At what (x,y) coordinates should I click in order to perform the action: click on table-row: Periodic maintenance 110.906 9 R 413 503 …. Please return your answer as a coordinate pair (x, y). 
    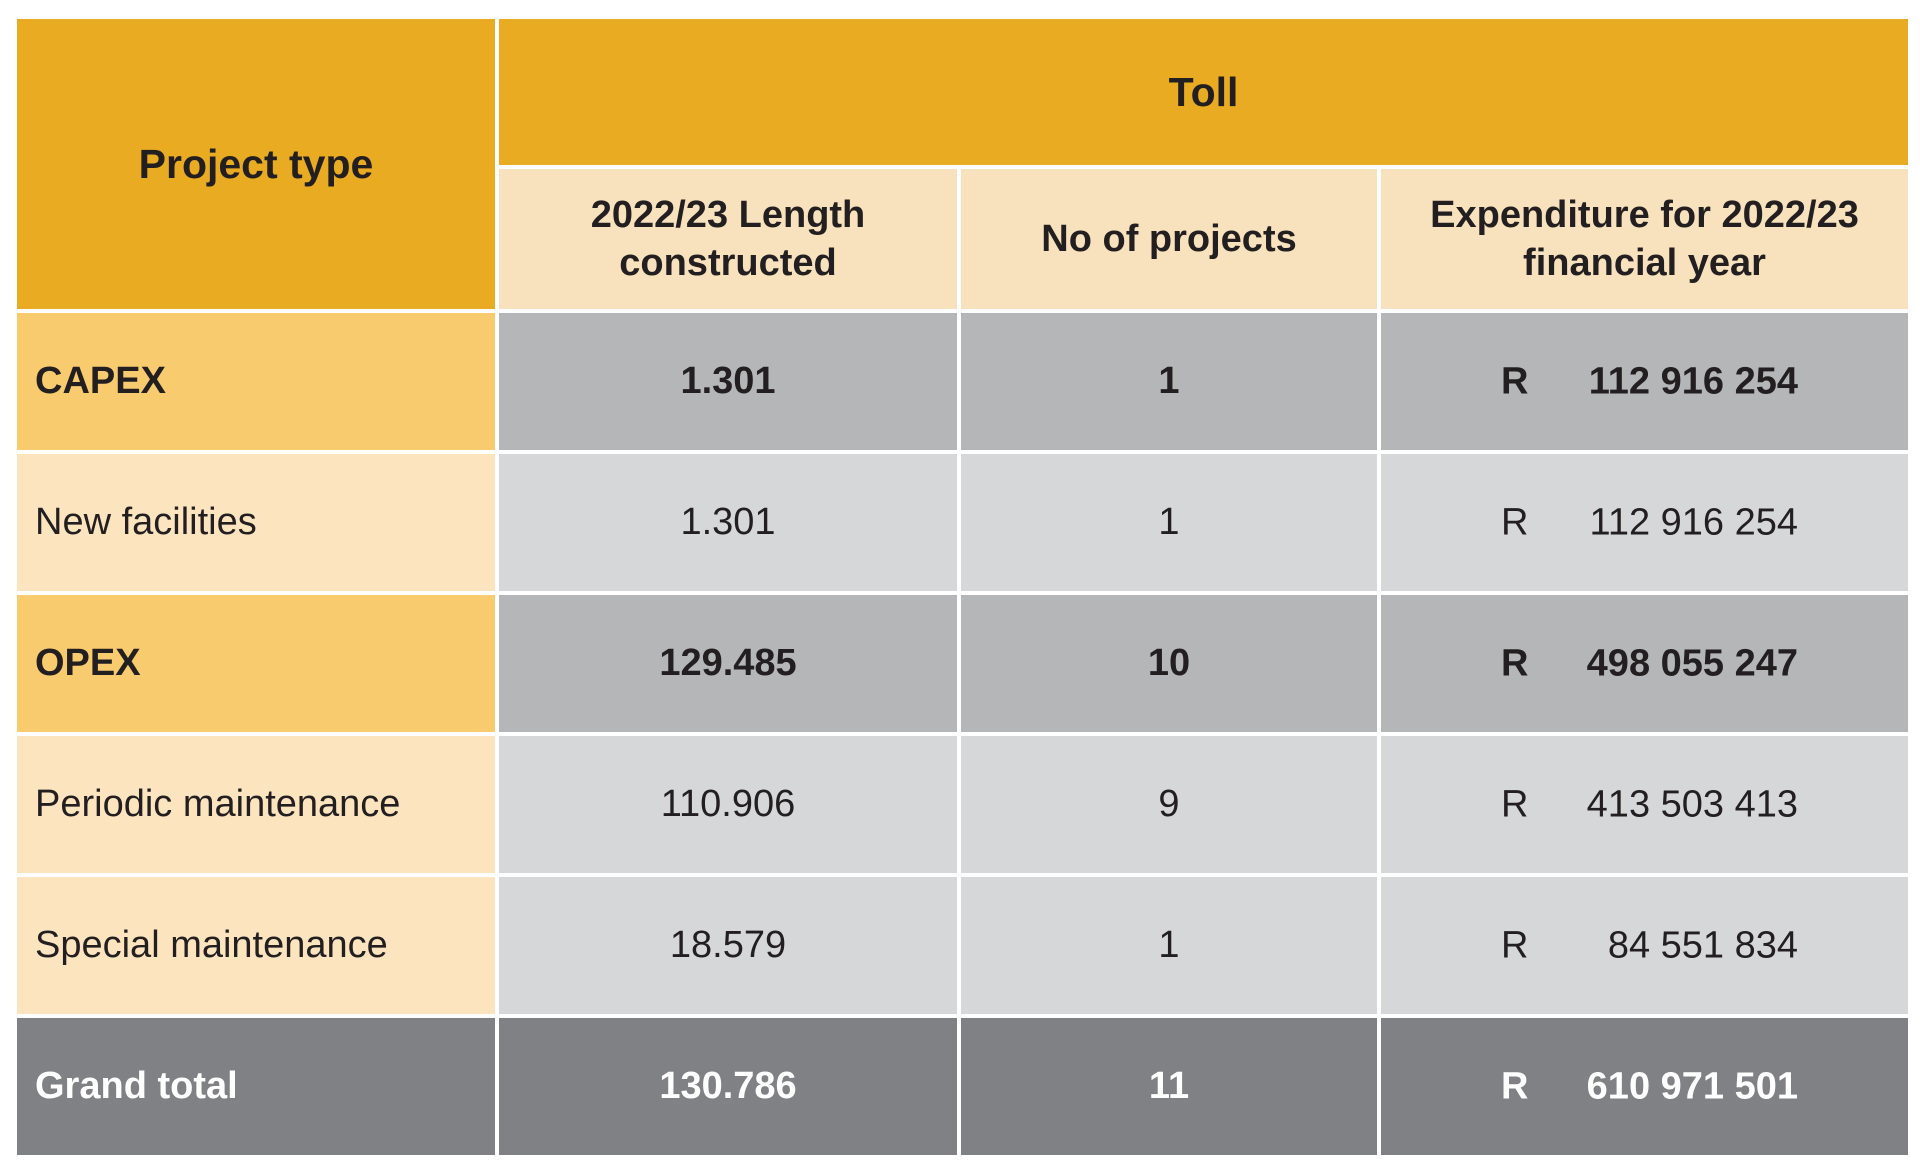
    Looking at the image, I should click on (962, 804).